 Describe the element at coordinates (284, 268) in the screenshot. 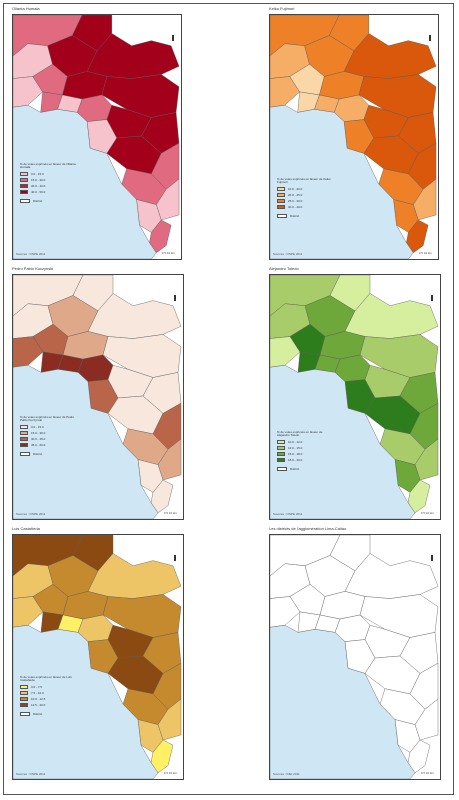

I see `panel-title: Alejandro Toledo` at that location.